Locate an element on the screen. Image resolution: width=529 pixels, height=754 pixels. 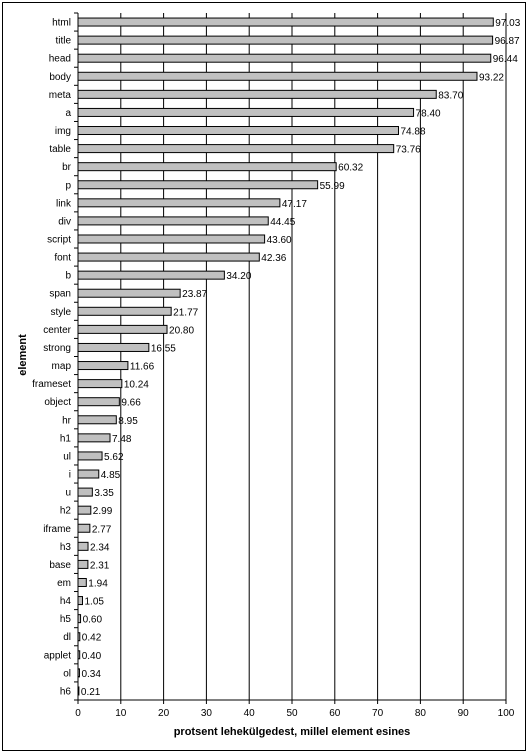
x-tick-label: 100 is located at coordinates (506, 713).